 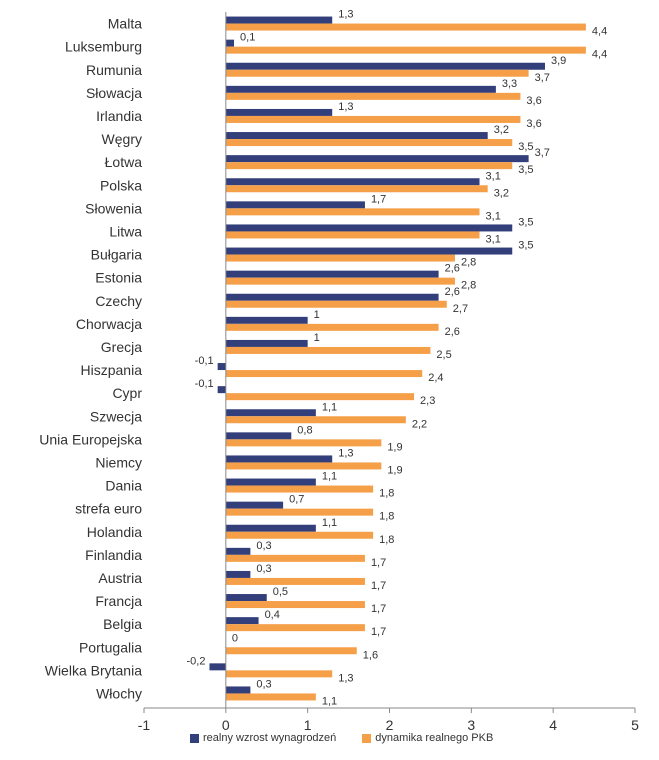 What do you see at coordinates (194, 738) in the screenshot?
I see `legend-swatch-wages` at bounding box center [194, 738].